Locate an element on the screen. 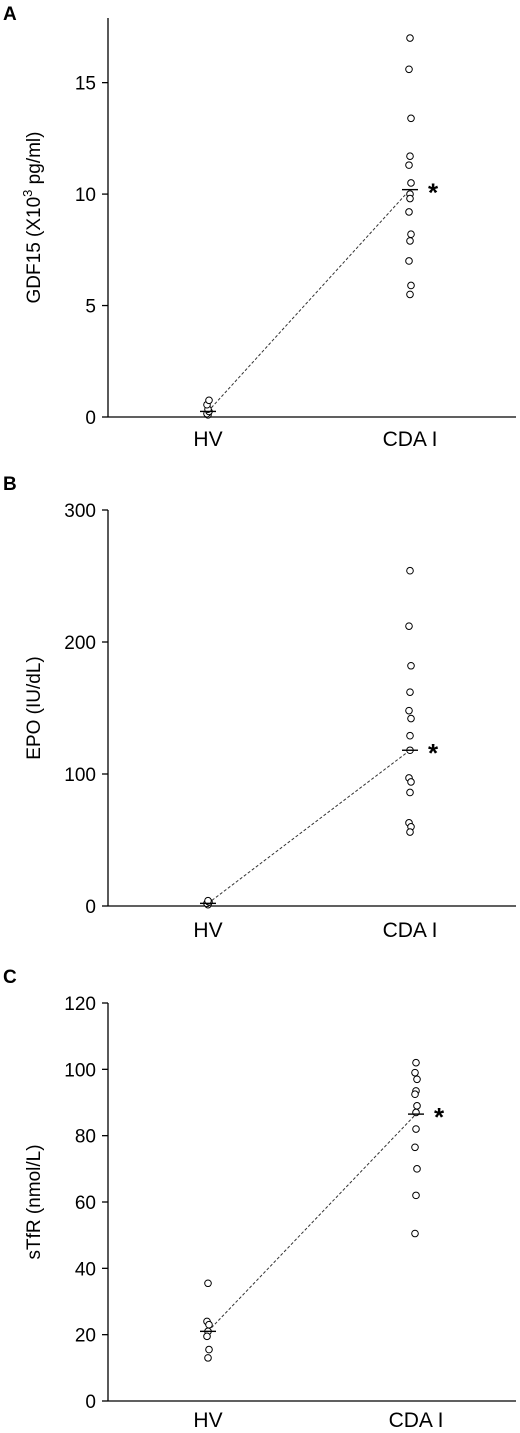 The image size is (520, 1433). y-tick-label: 60 is located at coordinates (85, 1203).